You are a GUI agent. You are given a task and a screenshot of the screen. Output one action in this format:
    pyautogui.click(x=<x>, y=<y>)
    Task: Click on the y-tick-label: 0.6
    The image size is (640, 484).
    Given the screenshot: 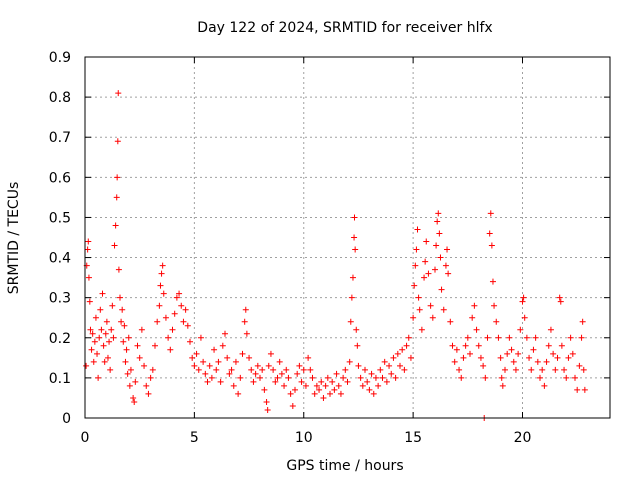 What is the action you would take?
    pyautogui.click(x=60, y=178)
    